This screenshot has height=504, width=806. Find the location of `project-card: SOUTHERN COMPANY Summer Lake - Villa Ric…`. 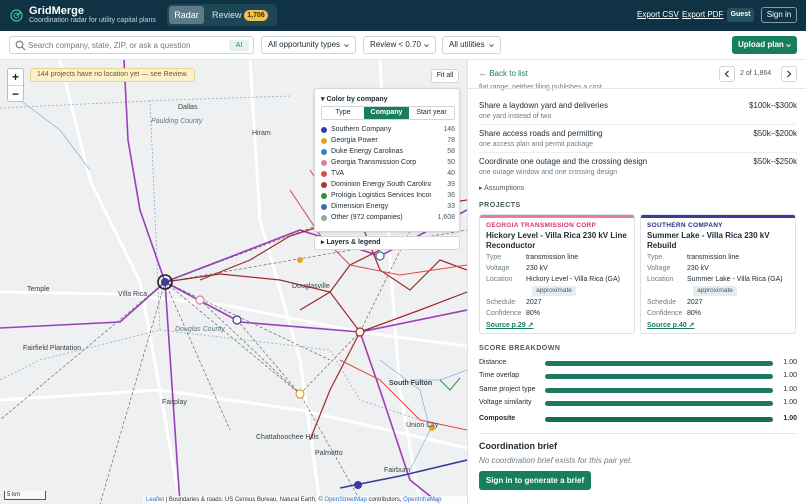

project-card: SOUTHERN COMPANY Summer Lake - Villa Ric… is located at coordinates (718, 274).